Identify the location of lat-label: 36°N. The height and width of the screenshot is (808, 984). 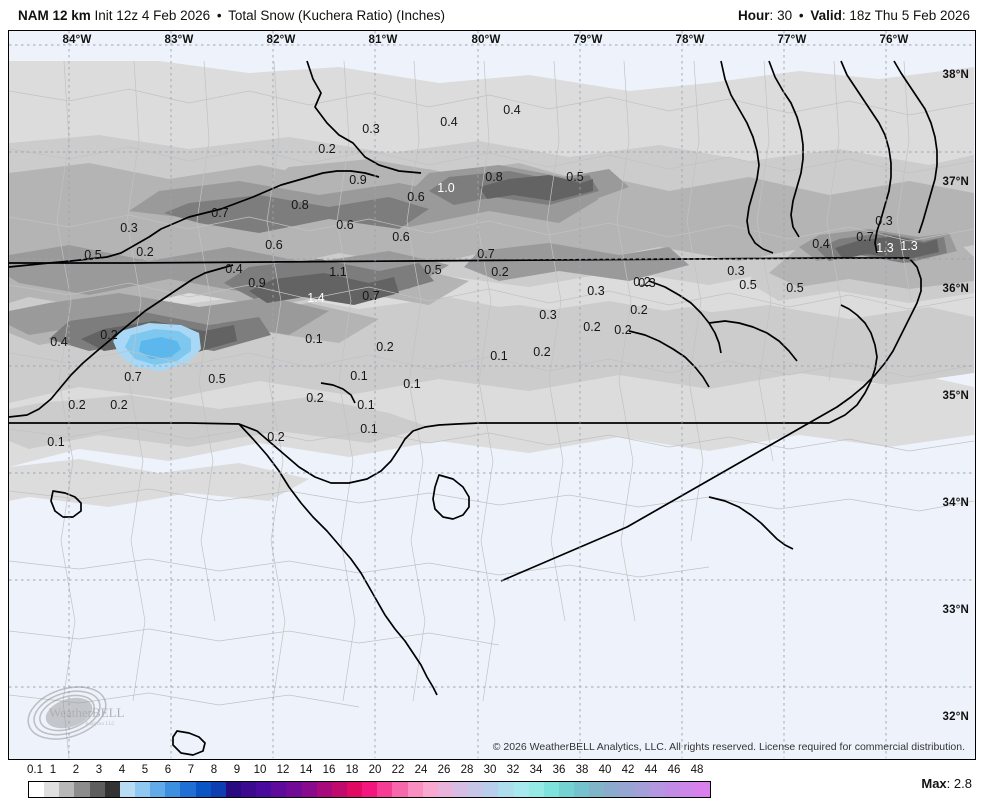
(955, 289).